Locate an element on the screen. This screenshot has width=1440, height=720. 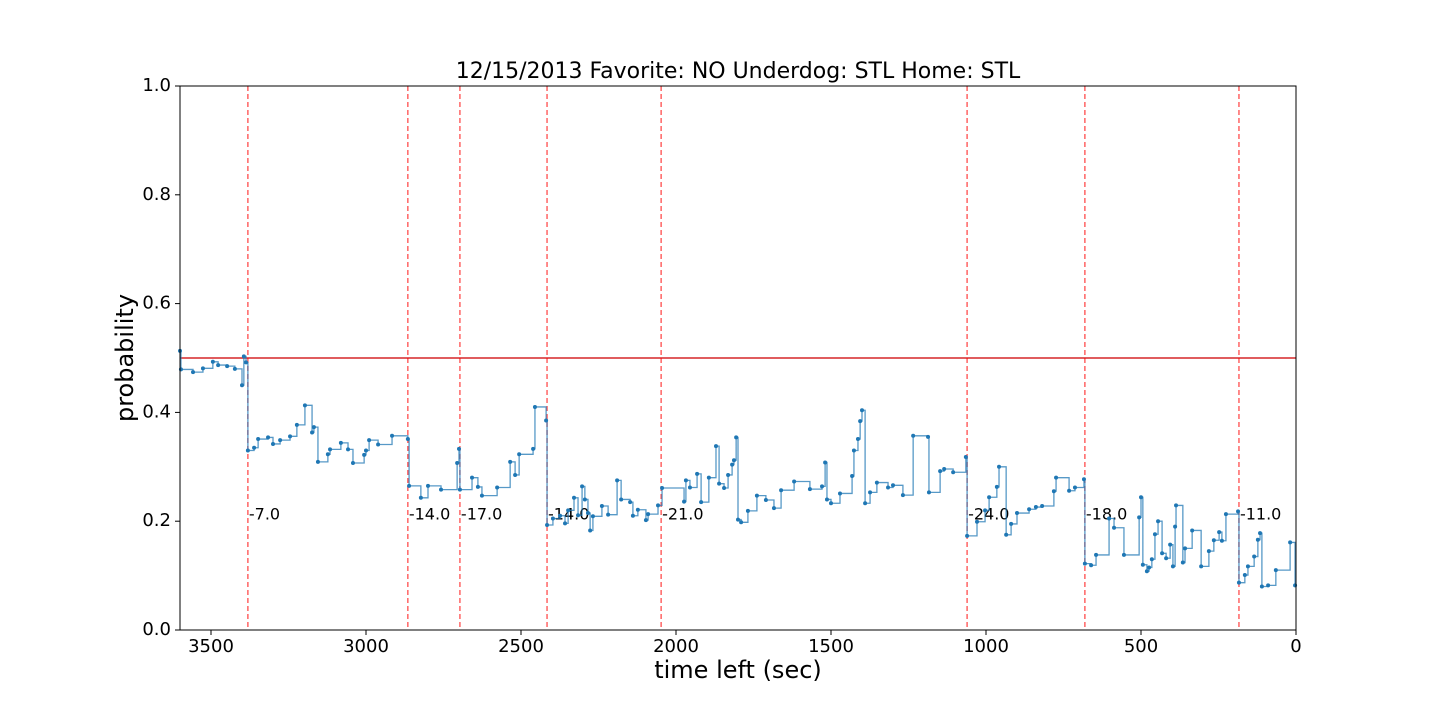
event-label: -21.0 is located at coordinates (682, 514).